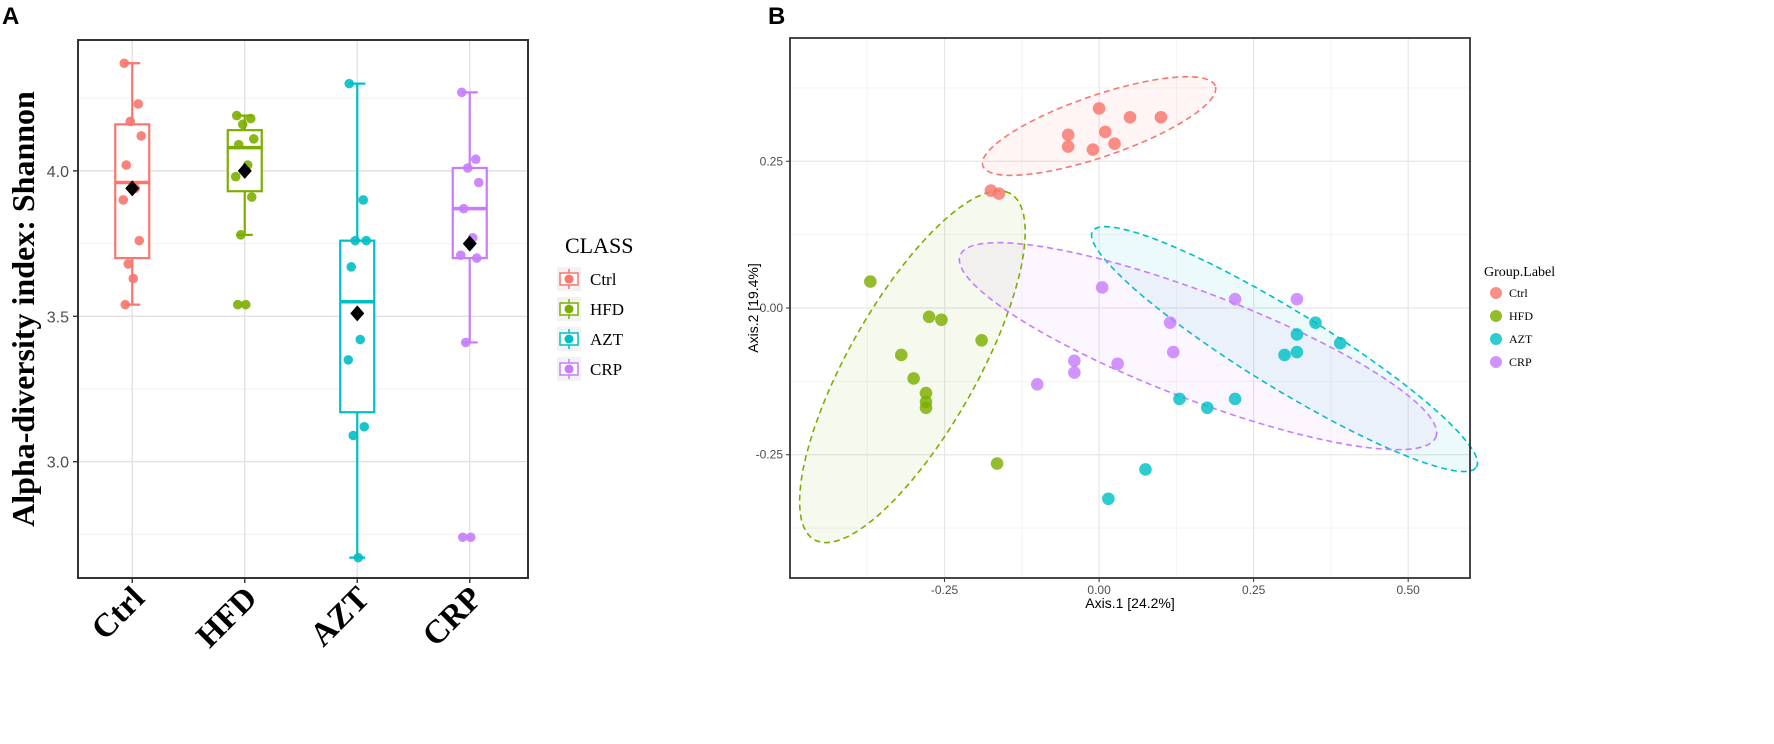 This screenshot has height=744, width=1774. Describe the element at coordinates (945, 590) in the screenshot. I see `x-tick-label: -0.25` at that location.